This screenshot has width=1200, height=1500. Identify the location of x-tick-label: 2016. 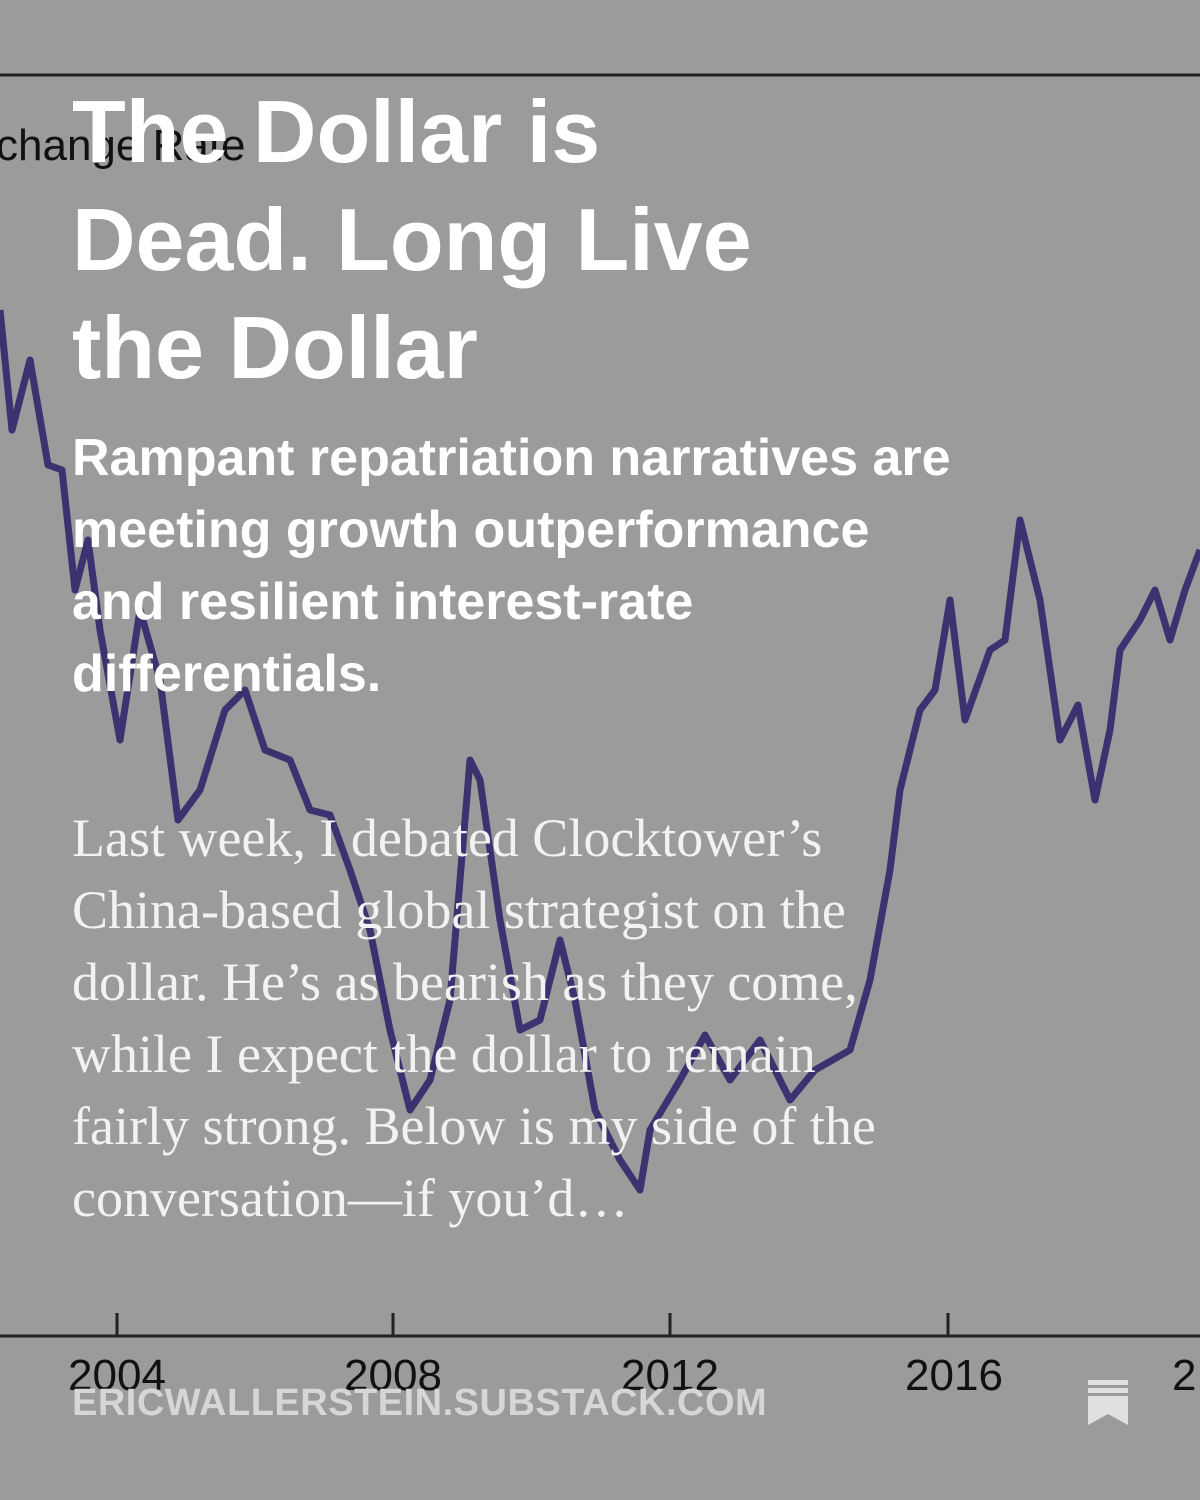
(954, 1375).